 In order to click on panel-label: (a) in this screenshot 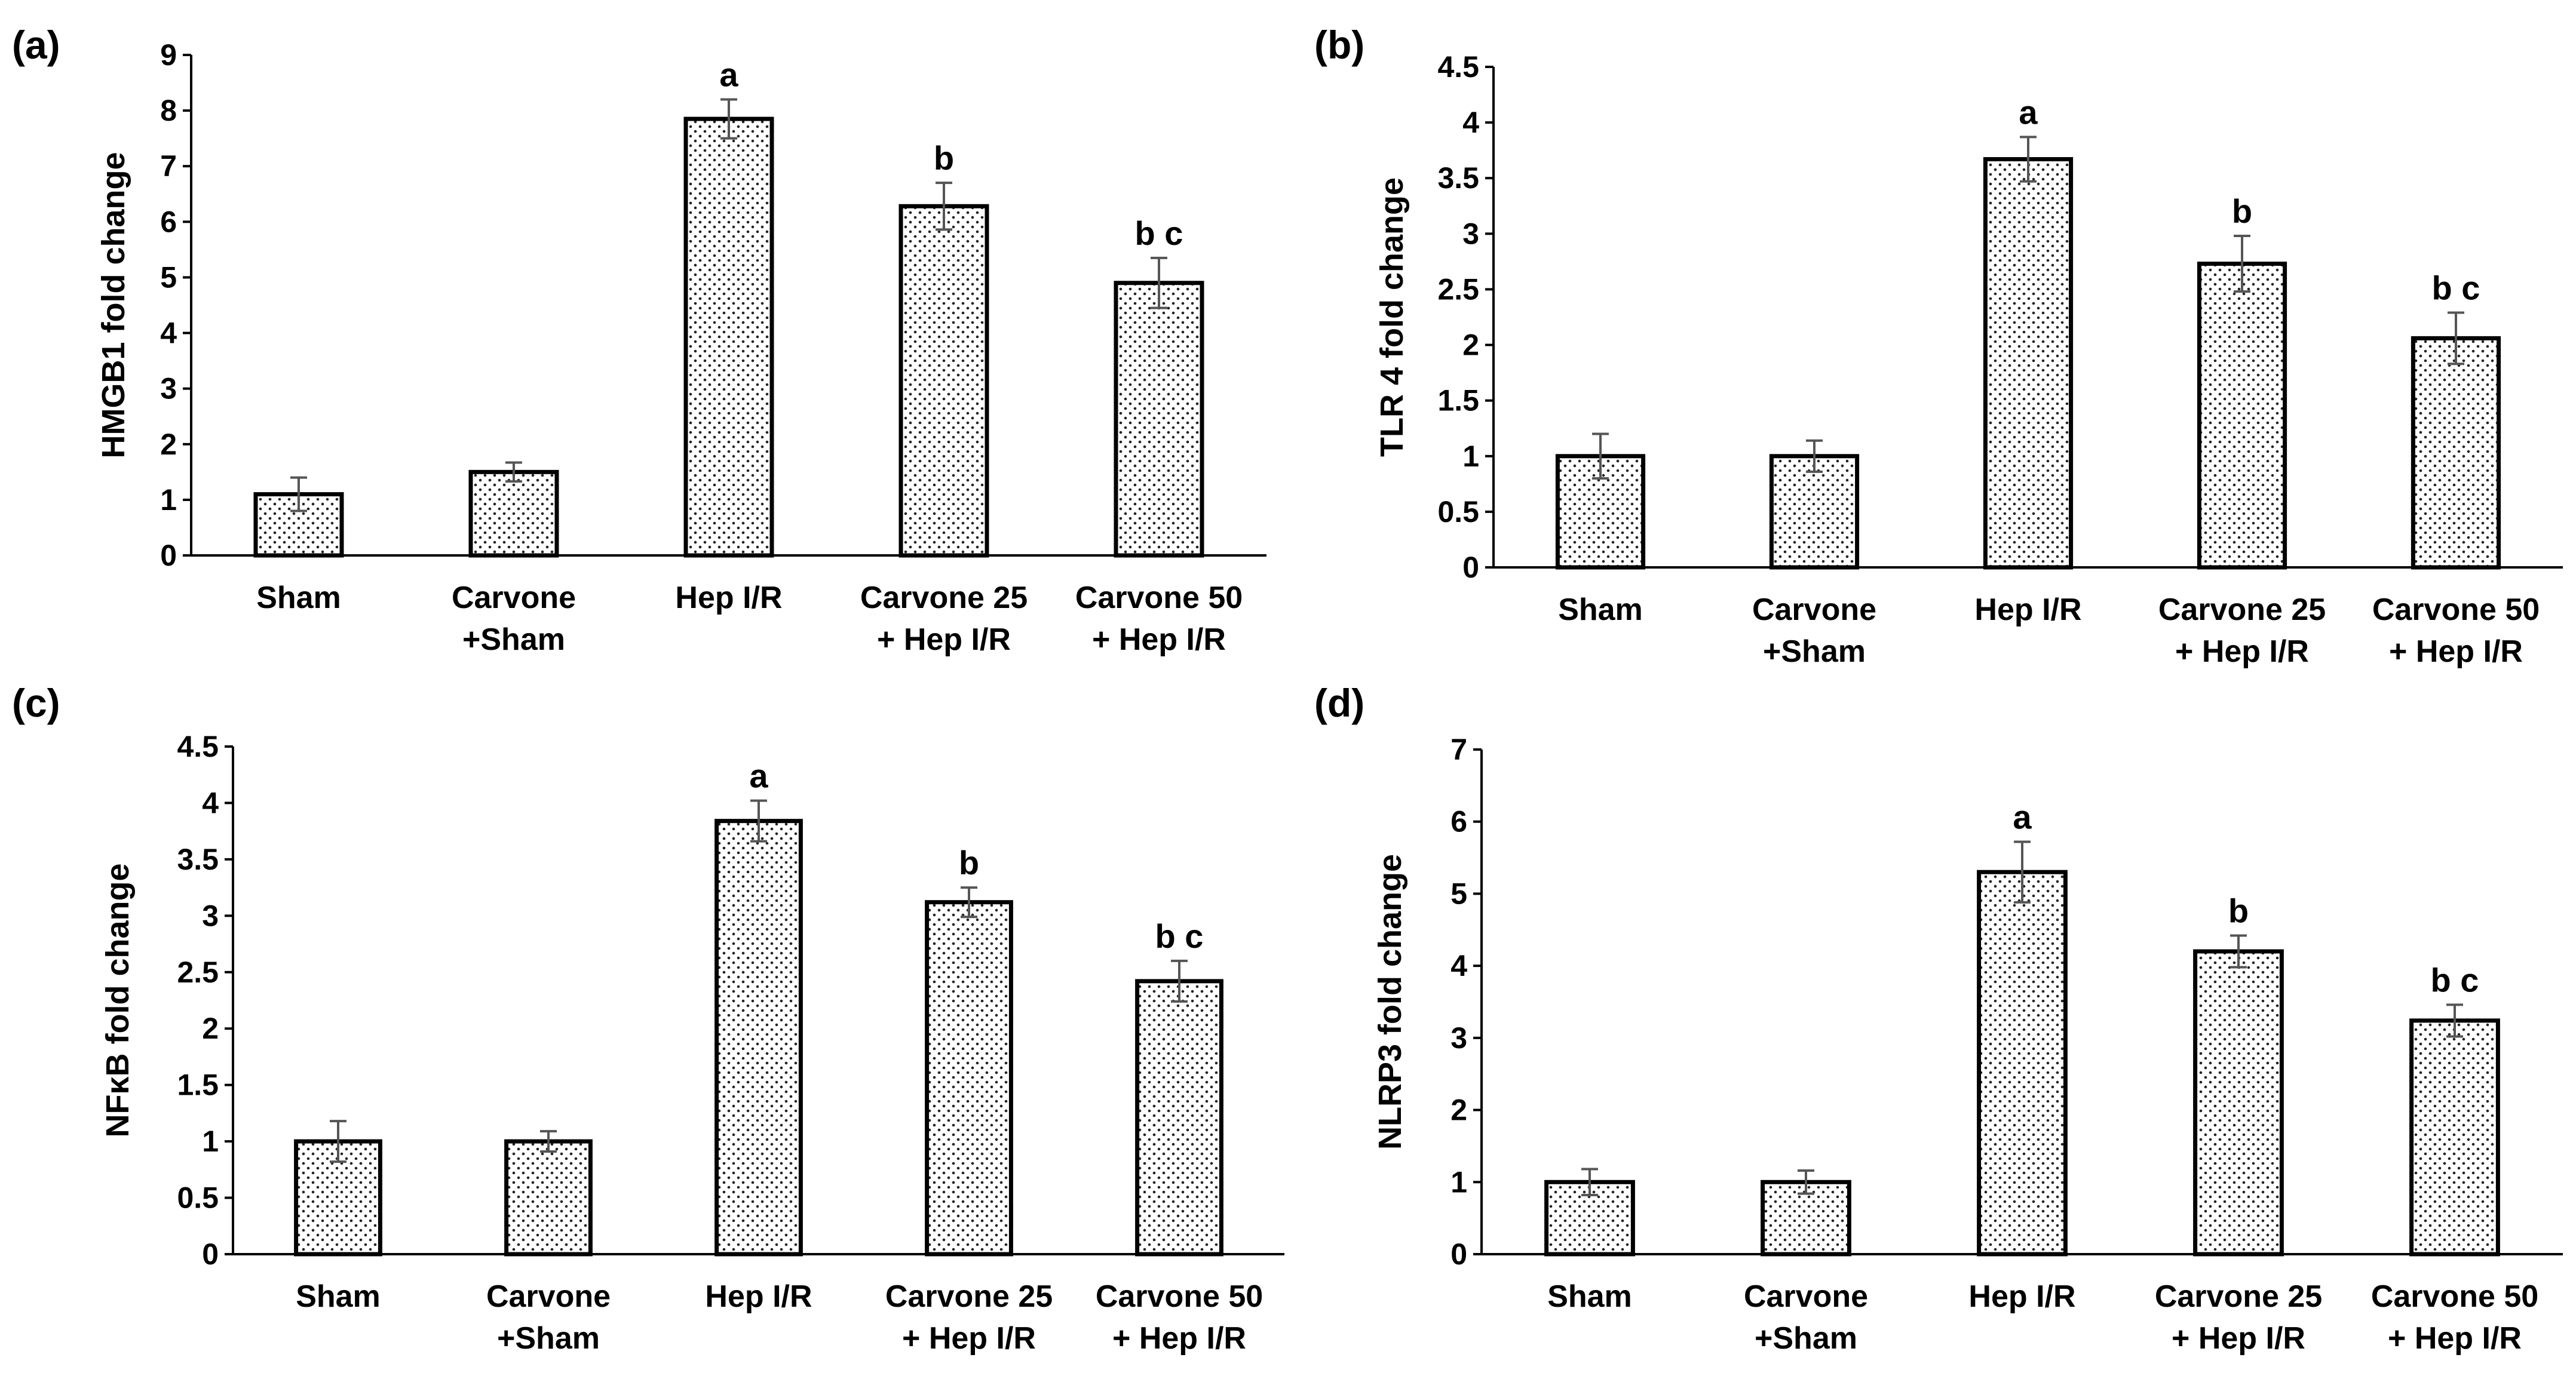, I will do `click(36, 45)`.